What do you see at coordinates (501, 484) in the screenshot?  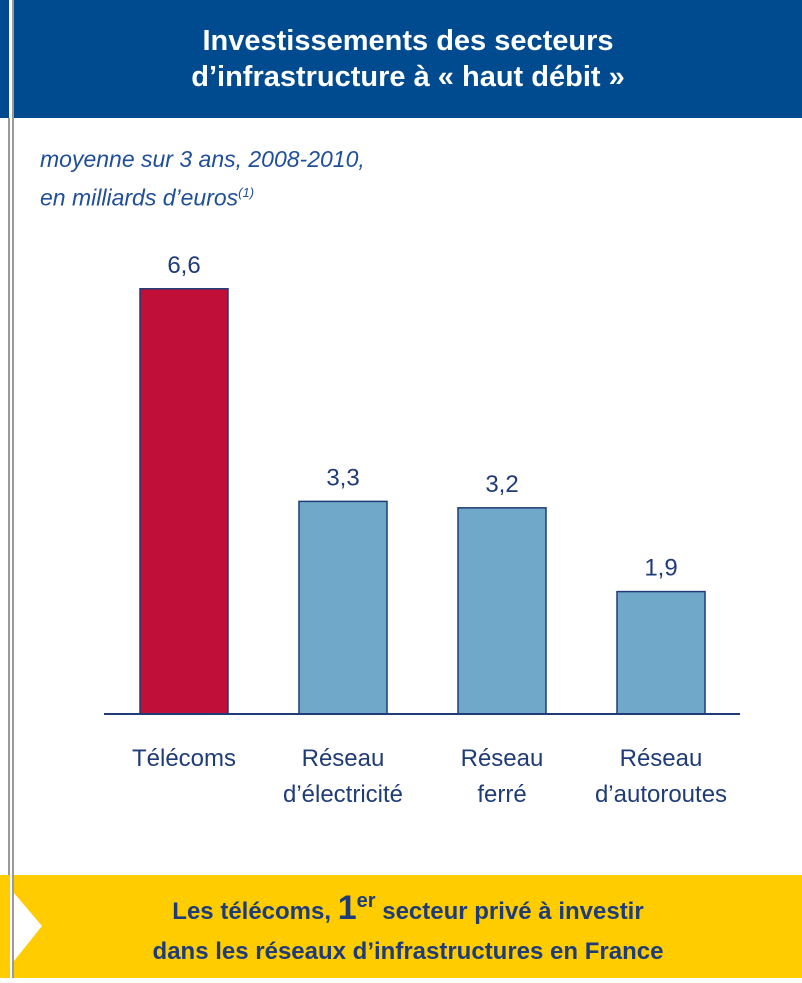 I see `data-label: 3,2` at bounding box center [501, 484].